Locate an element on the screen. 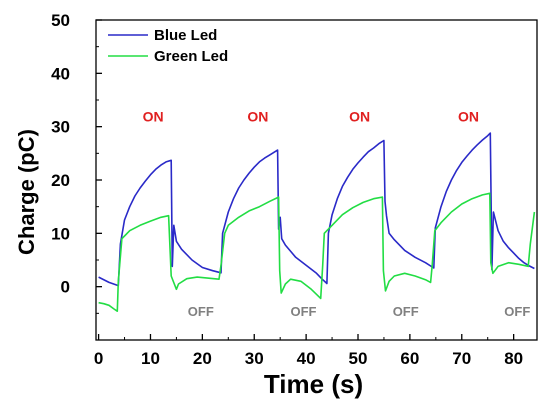 The width and height of the screenshot is (550, 414). x-tick-label: 20 is located at coordinates (202, 358).